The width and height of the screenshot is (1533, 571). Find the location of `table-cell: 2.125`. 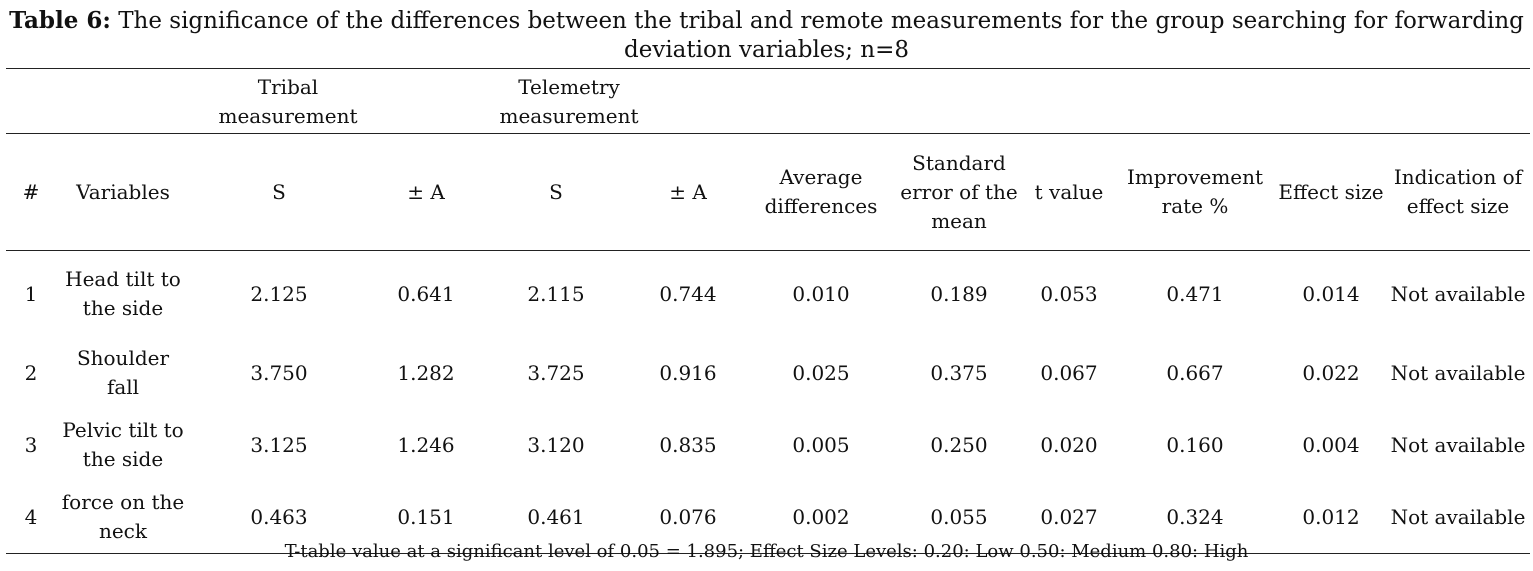

table-cell: 2.125 is located at coordinates (279, 293).